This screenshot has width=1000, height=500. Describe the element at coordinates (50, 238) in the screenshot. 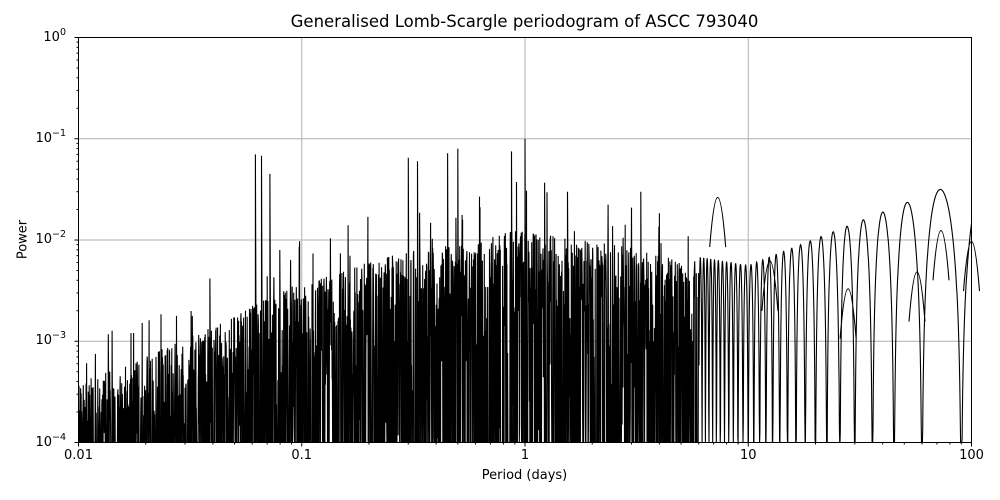

I see `y-tick-label: 10⁻²` at that location.